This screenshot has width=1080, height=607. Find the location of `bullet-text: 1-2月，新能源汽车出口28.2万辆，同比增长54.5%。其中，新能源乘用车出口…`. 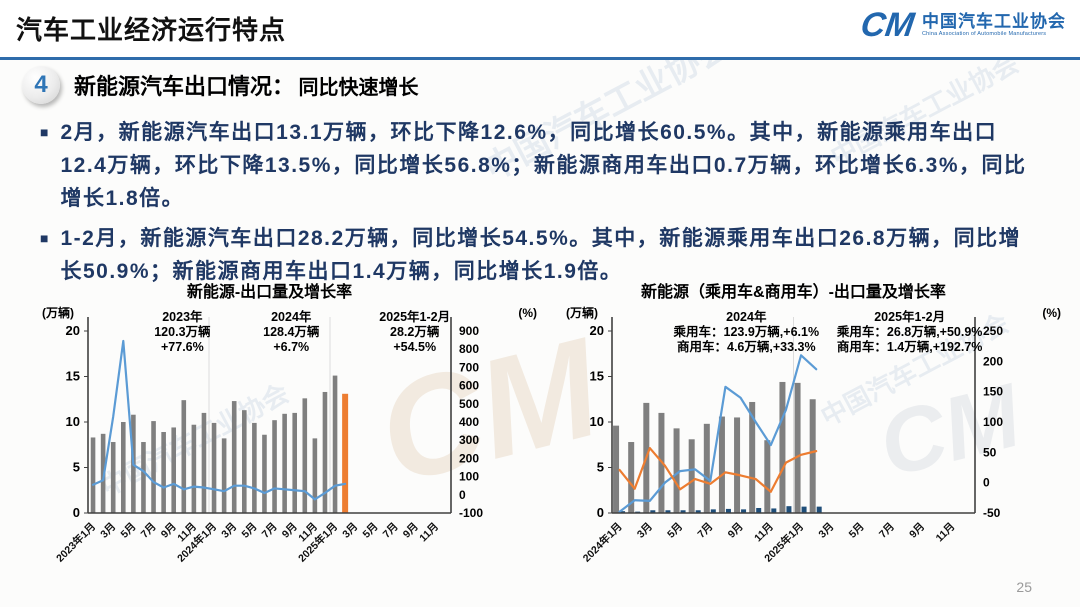

bullet-text: 1-2月，新能源汽车出口28.2万辆，同比增长54.5%。其中，新能源乘用车出口… is located at coordinates (541, 255).